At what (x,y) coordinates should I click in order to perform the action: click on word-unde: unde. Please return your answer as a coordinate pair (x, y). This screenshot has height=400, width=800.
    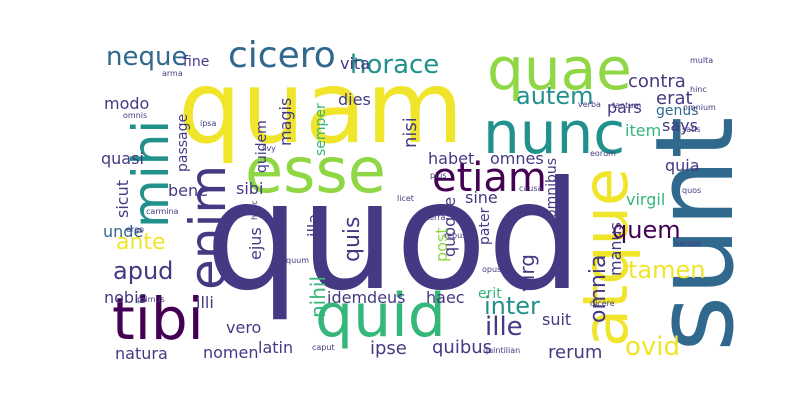
    Looking at the image, I should click on (123, 231).